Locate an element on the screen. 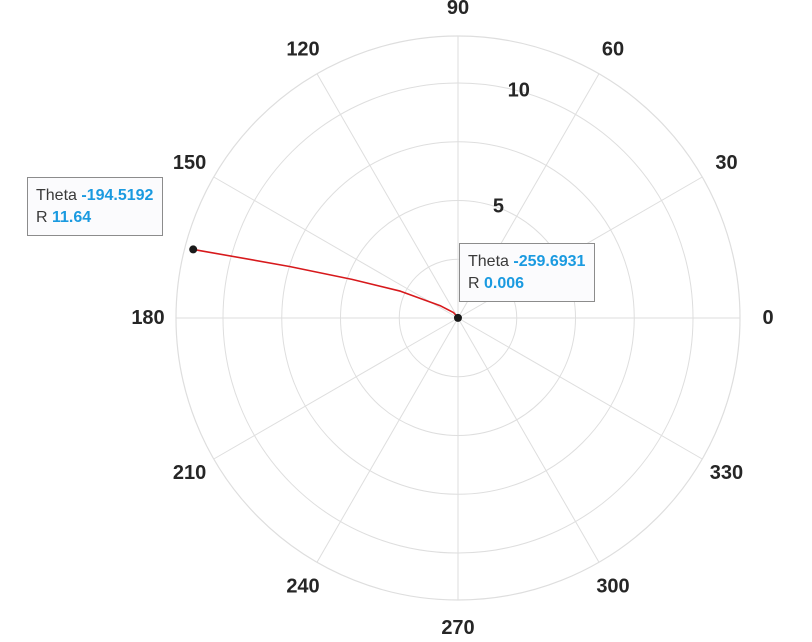 The image size is (812, 642). datatip-origin: Theta -259.6931 R 0.006 is located at coordinates (527, 272).